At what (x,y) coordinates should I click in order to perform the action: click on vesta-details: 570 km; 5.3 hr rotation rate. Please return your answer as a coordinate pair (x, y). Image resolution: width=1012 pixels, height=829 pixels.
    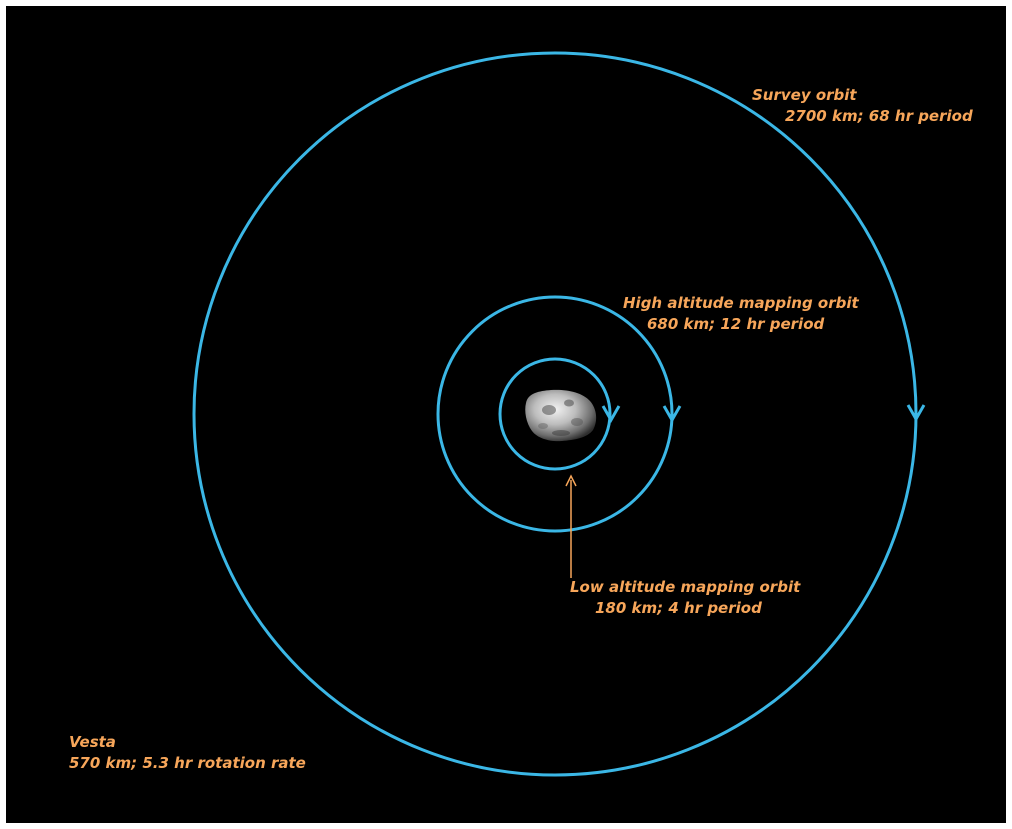
    Looking at the image, I should click on (187, 763).